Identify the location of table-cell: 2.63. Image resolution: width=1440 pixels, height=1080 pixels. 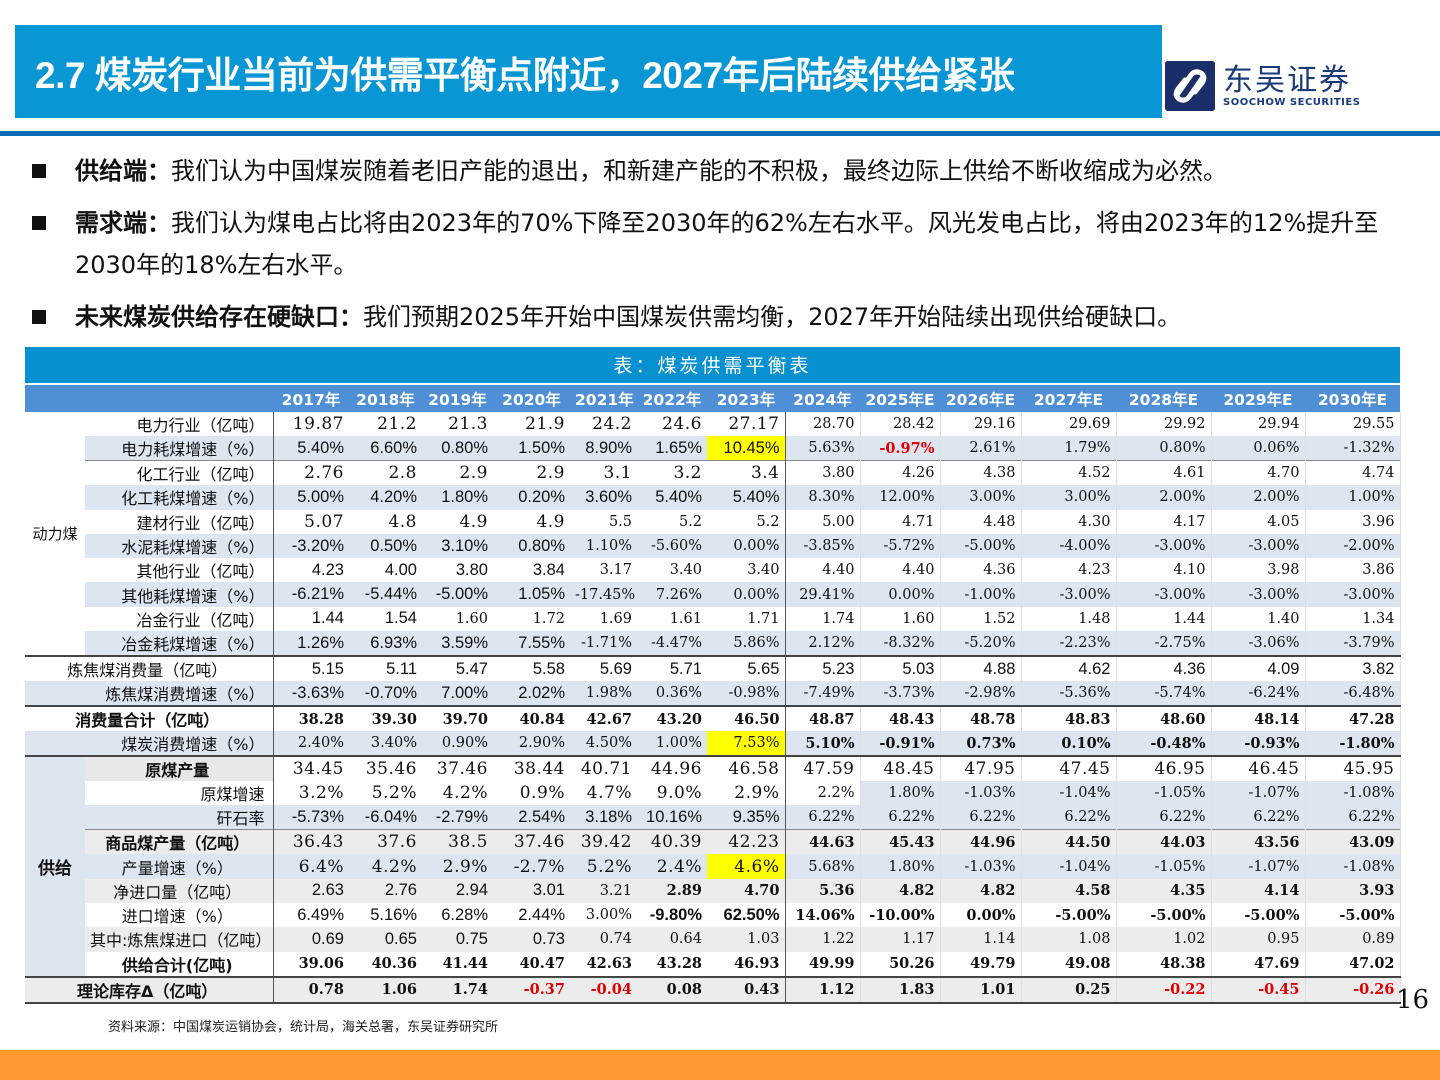
(311, 890).